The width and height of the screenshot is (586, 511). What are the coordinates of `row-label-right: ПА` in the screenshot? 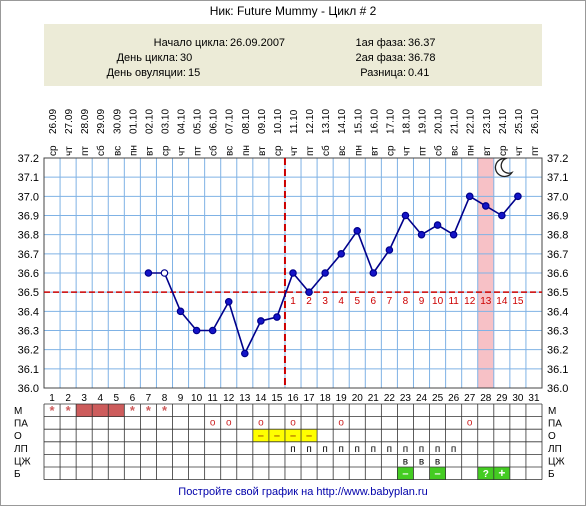 It's located at (555, 424).